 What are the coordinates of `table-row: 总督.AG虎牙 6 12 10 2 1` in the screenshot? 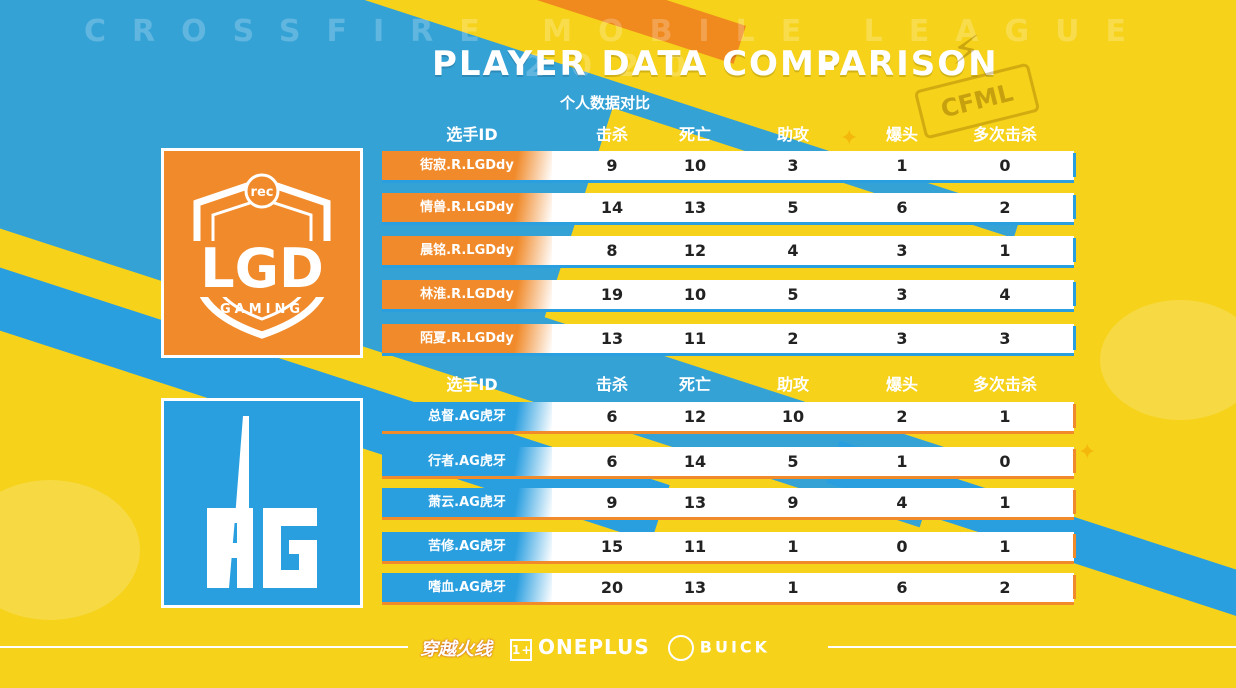 It's located at (729, 418).